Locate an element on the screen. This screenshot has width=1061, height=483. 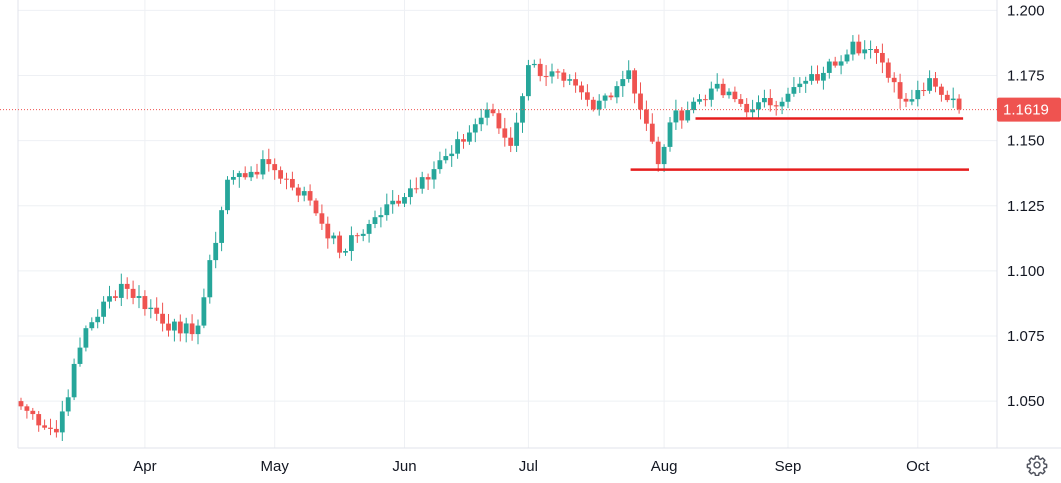
settings-button is located at coordinates (1037, 465).